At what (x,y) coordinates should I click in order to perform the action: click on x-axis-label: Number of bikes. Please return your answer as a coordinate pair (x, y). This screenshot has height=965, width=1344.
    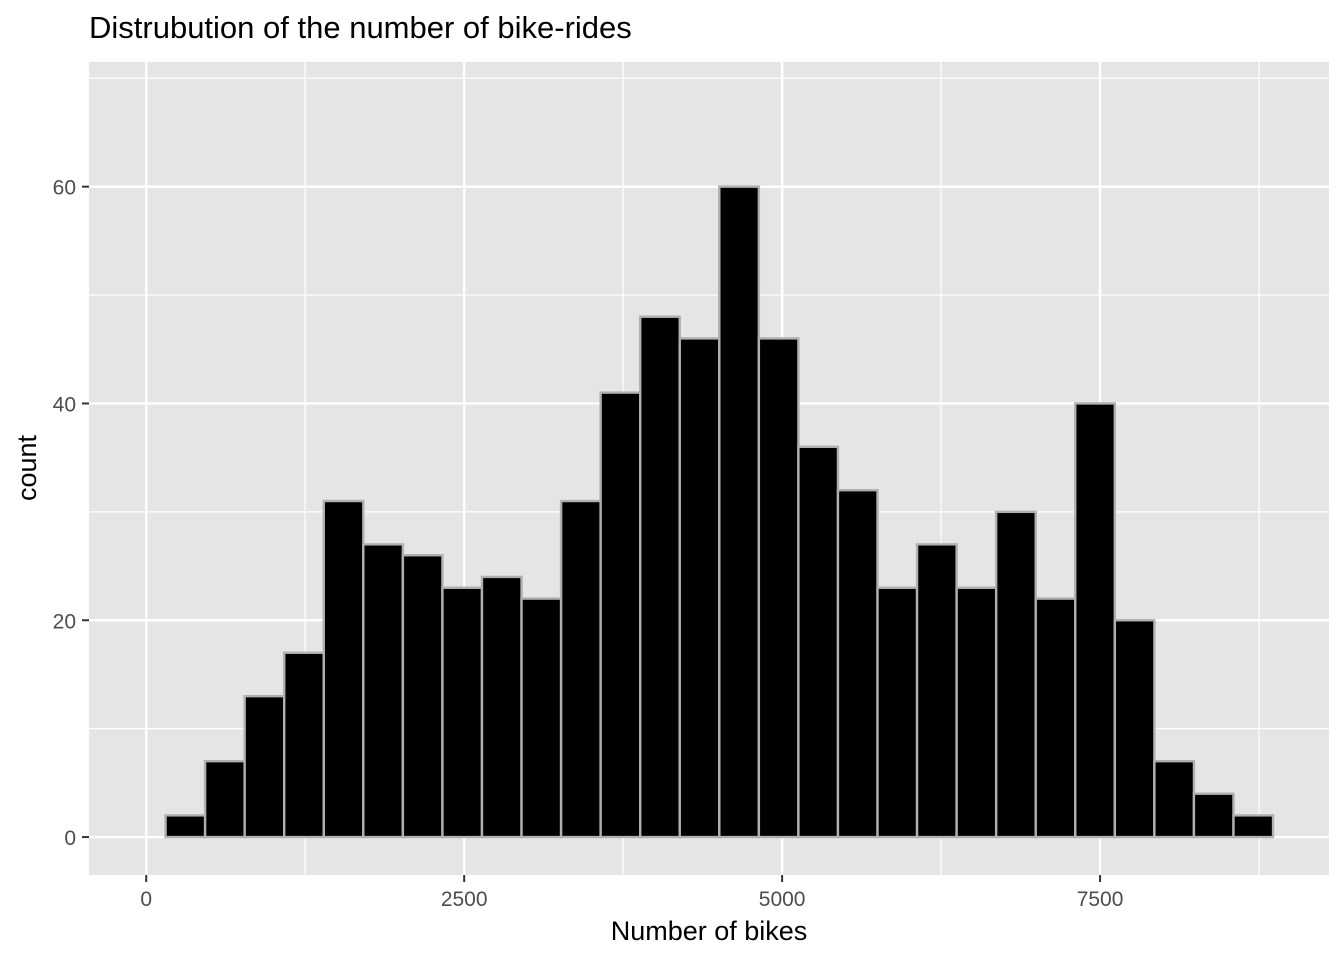
    Looking at the image, I should click on (709, 931).